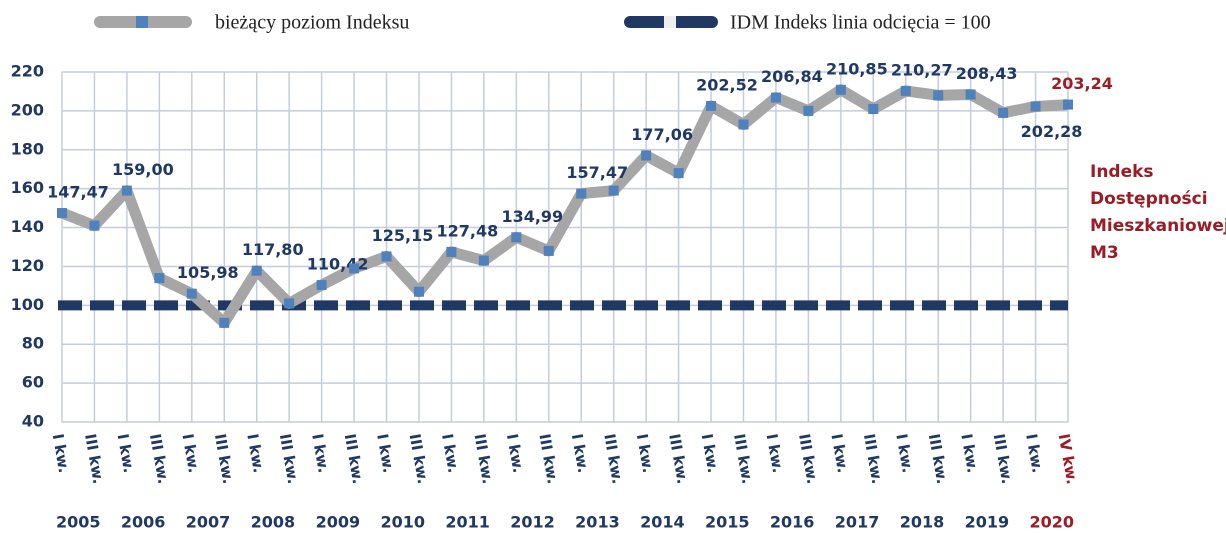  I want to click on legend-ref-marker, so click(670, 22).